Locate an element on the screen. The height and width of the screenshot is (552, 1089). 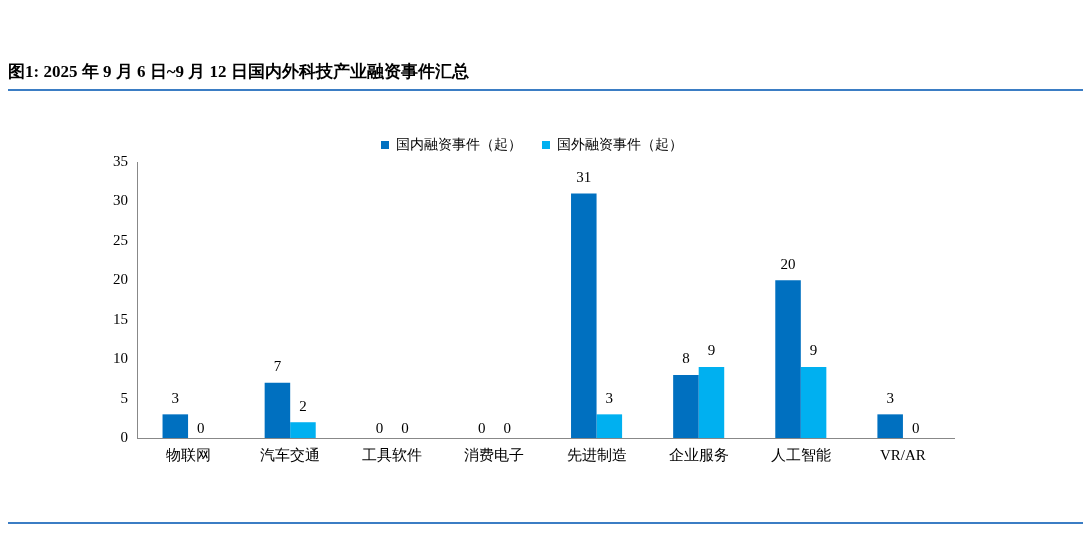
x-tick-label: 企业服务 is located at coordinates (698, 454).